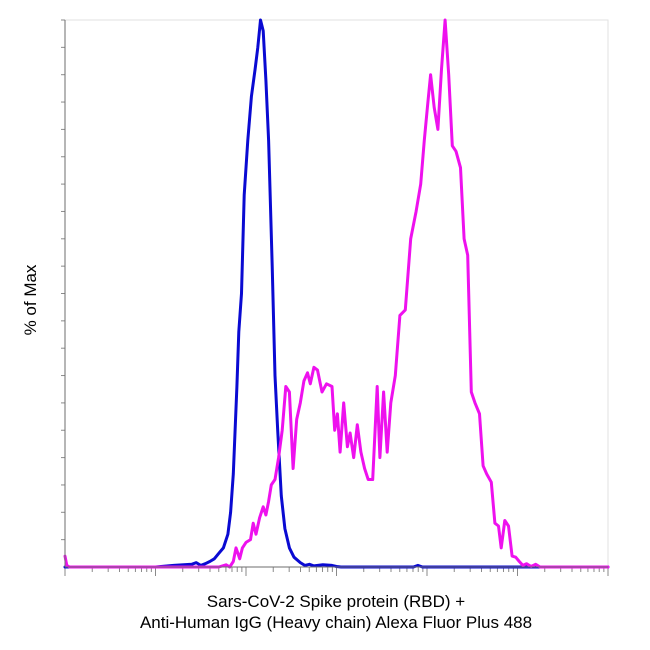 This screenshot has width=650, height=650. What do you see at coordinates (336, 601) in the screenshot?
I see `x-axis-label-line-1: Sars-CoV-2 Spike protein (RBD) +` at bounding box center [336, 601].